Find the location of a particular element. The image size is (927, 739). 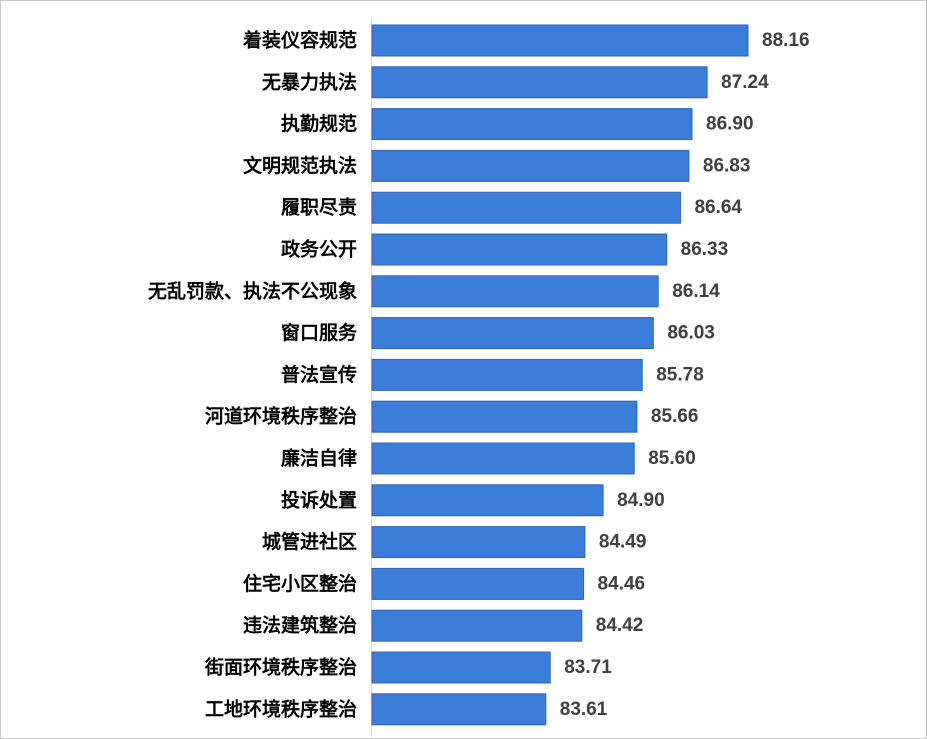

category-label-16: 街面环境秩序整治 is located at coordinates (280, 667).